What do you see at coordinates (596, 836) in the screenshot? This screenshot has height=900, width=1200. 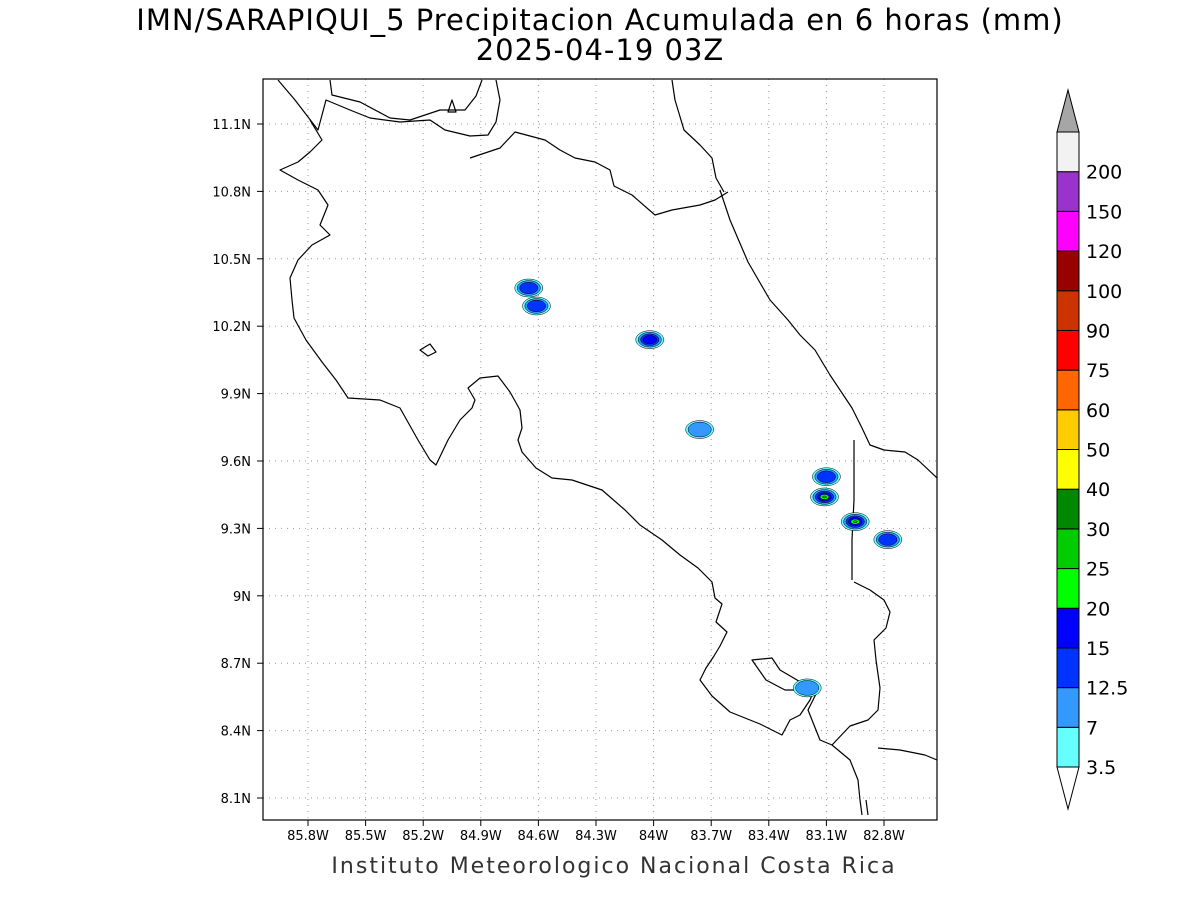 I see `lon-tick-label: 84.3W` at bounding box center [596, 836].